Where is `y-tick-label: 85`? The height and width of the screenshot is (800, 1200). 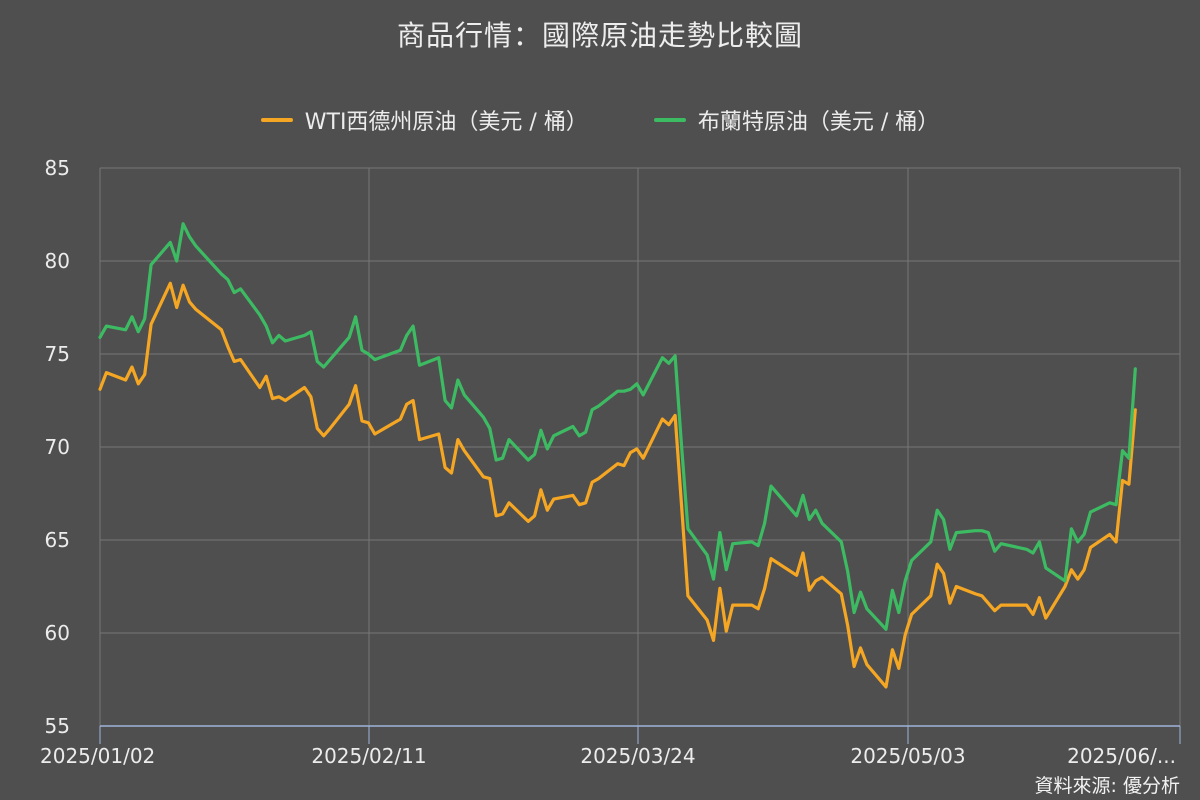
y-tick-label: 85 is located at coordinates (57, 168).